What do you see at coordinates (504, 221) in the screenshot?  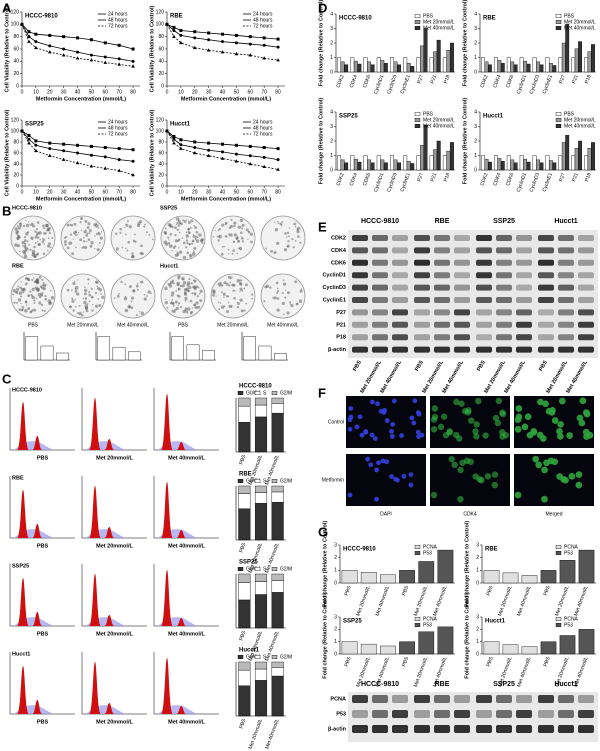 I see `cell-line-header: SSP25` at bounding box center [504, 221].